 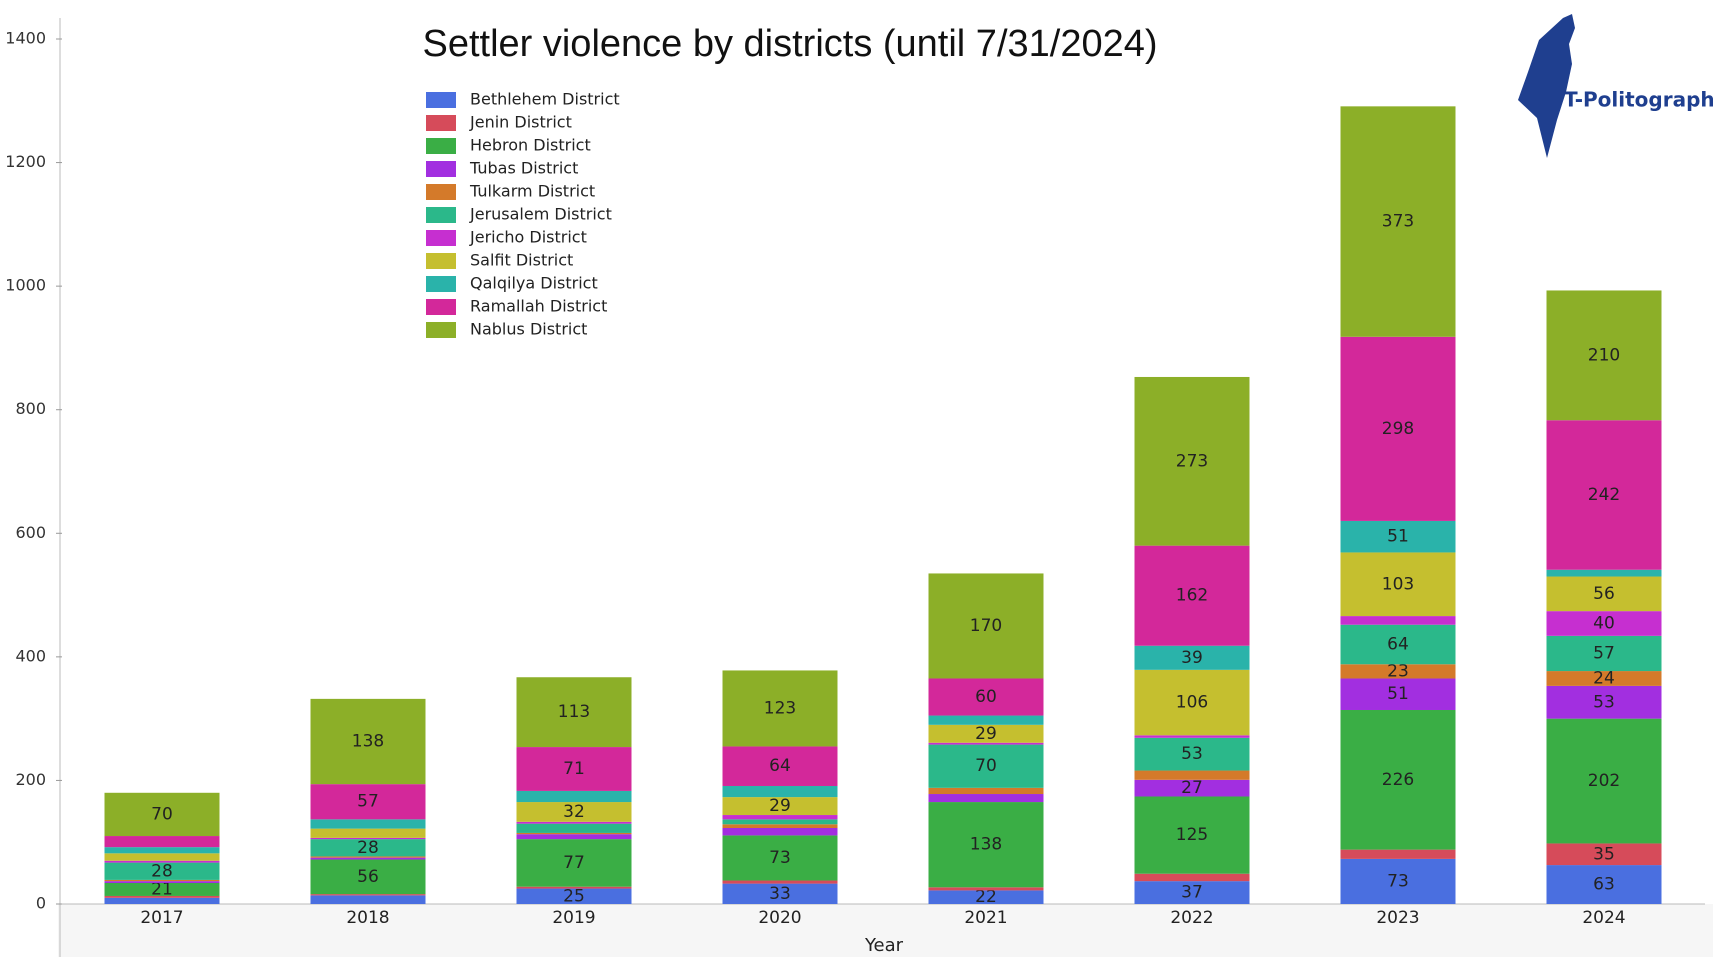 I want to click on x-tick-label: 2022, so click(x=1191, y=918).